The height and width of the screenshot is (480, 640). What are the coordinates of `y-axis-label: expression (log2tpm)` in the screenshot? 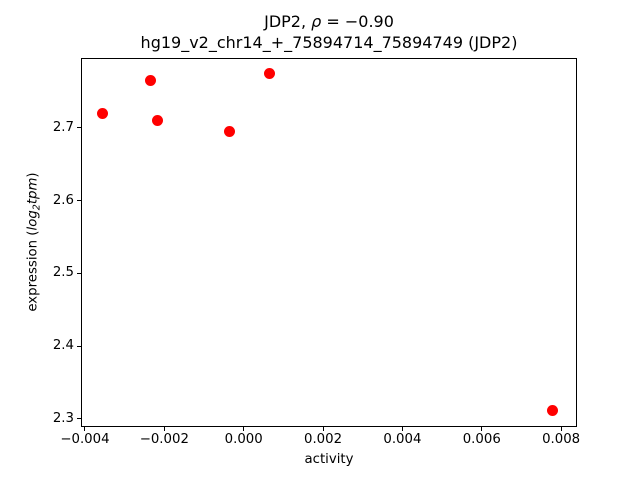 It's located at (33, 242).